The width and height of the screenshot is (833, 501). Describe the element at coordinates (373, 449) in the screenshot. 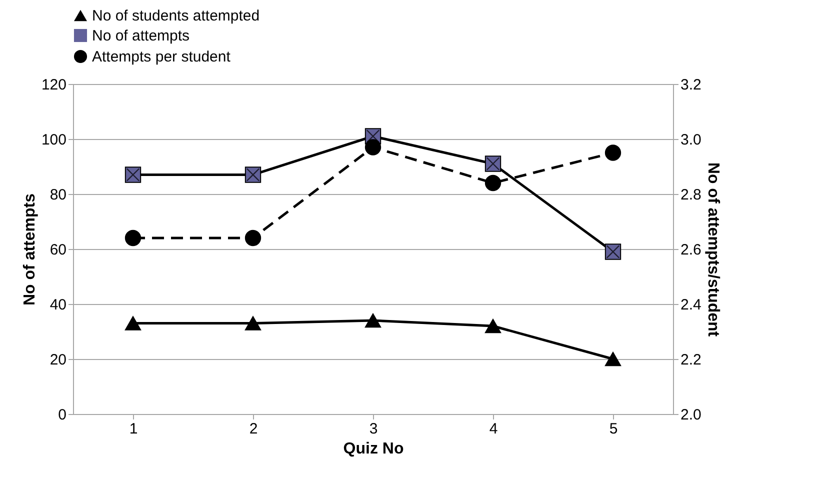

I see `x-axis-title: Quiz No` at that location.